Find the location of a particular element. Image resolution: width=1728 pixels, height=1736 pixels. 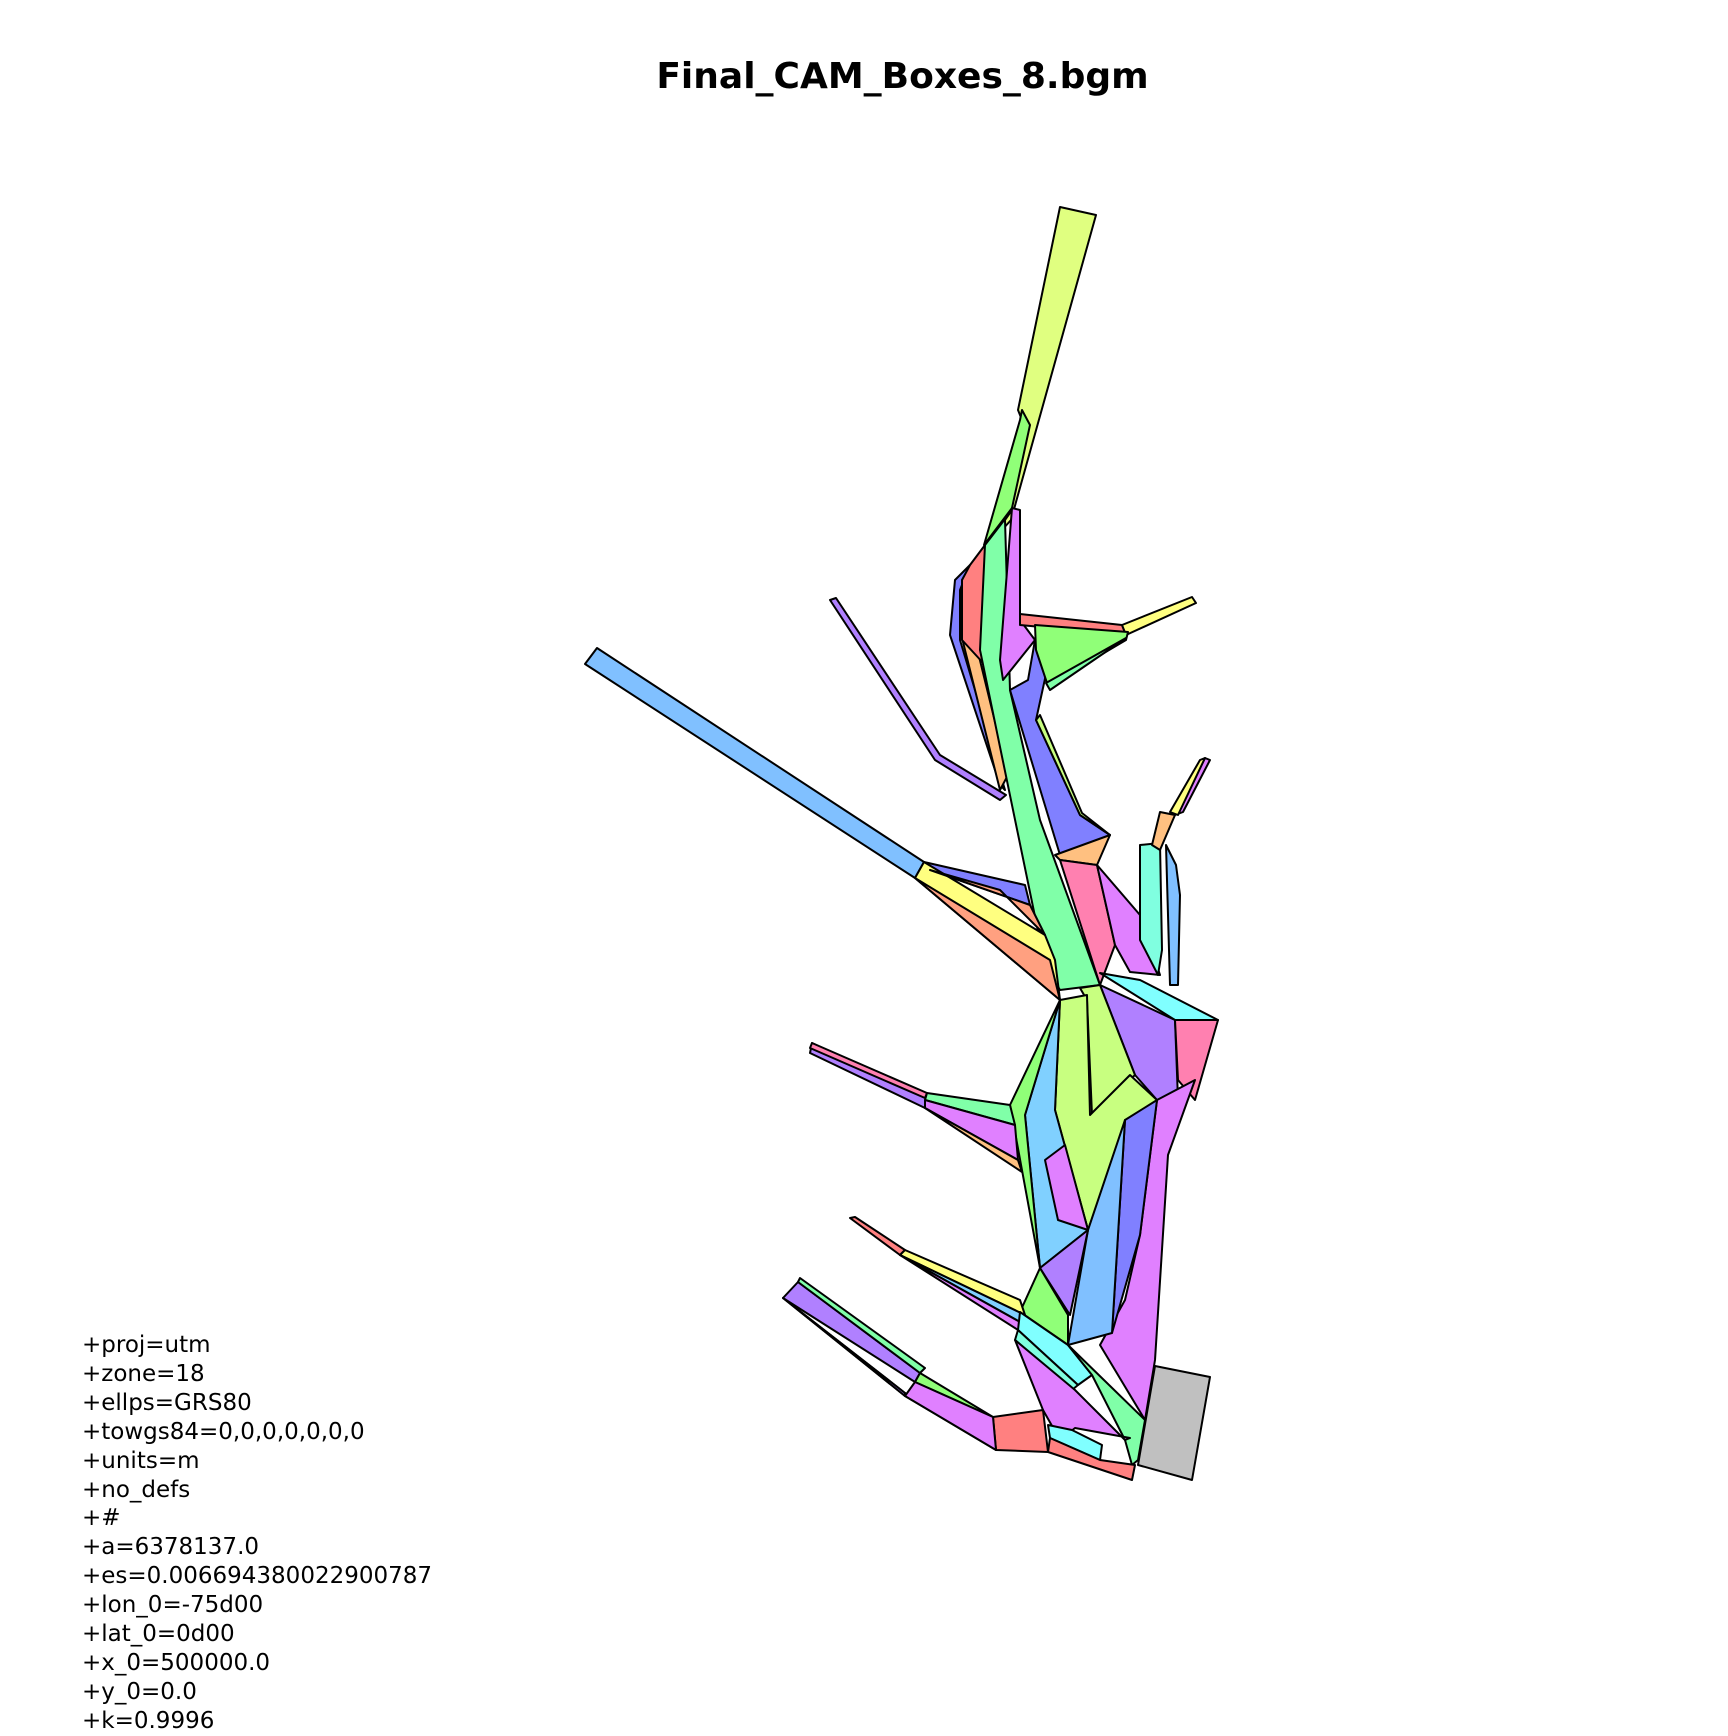

proj-line: +# is located at coordinates (101, 1518).